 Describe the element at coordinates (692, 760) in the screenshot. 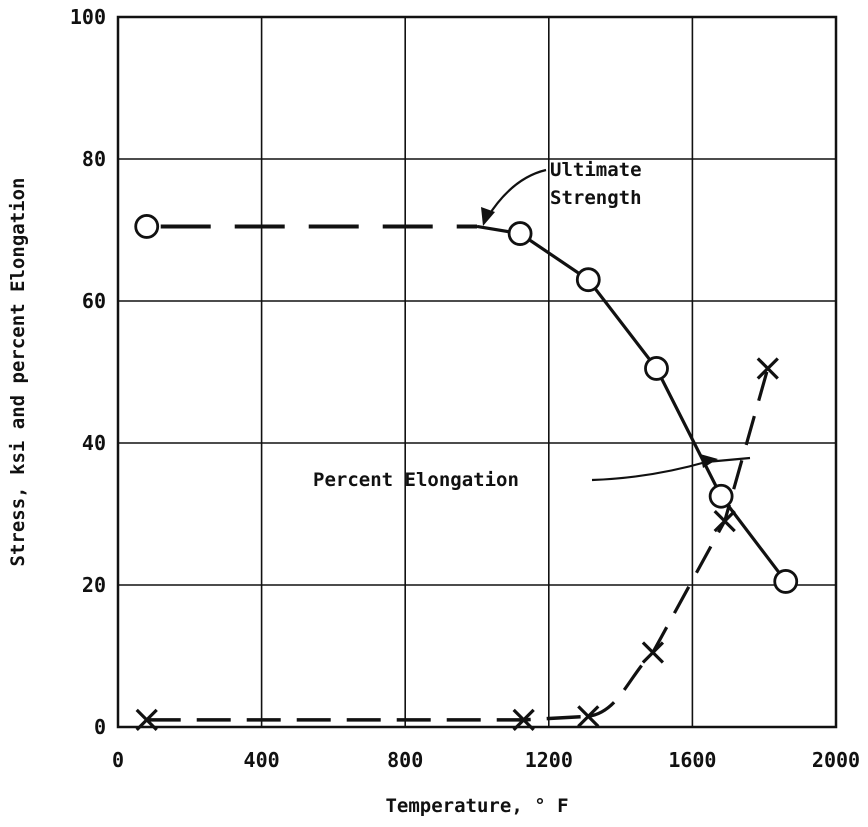

I see `x-tick-label: 1600` at that location.